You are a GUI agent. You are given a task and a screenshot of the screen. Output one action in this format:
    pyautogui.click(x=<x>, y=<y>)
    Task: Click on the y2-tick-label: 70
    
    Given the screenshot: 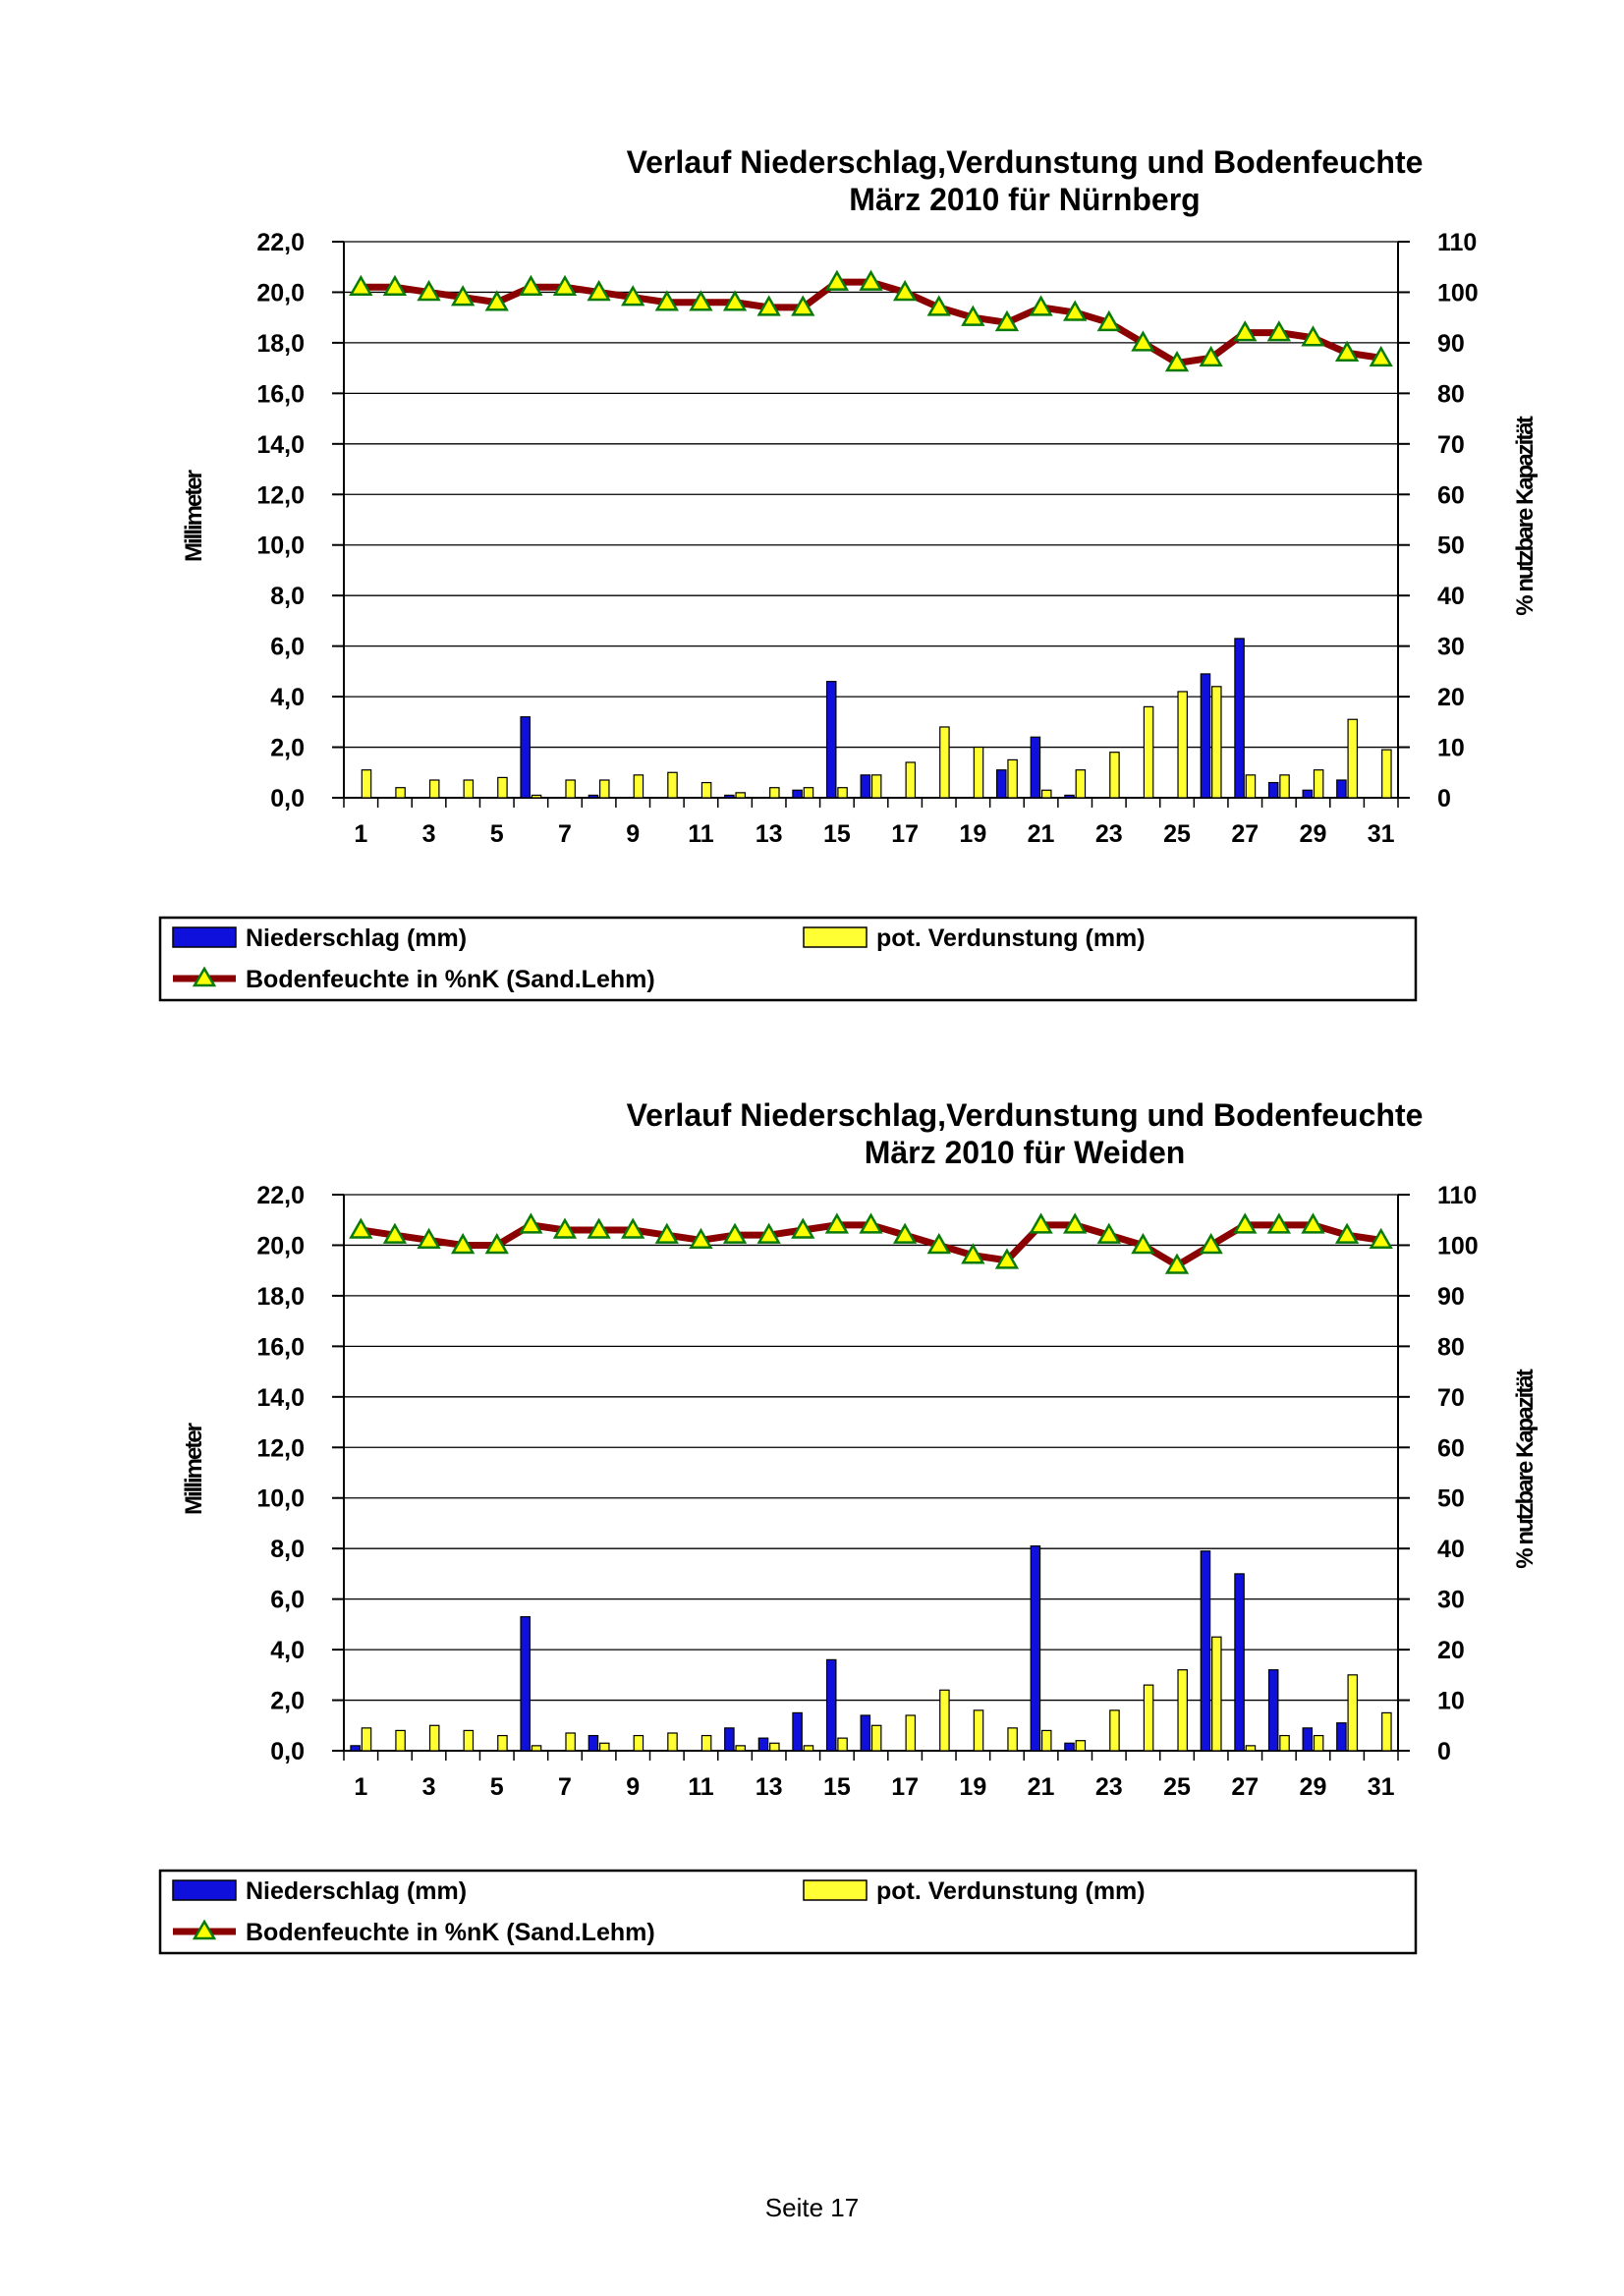 What is the action you would take?
    pyautogui.click(x=1451, y=1398)
    